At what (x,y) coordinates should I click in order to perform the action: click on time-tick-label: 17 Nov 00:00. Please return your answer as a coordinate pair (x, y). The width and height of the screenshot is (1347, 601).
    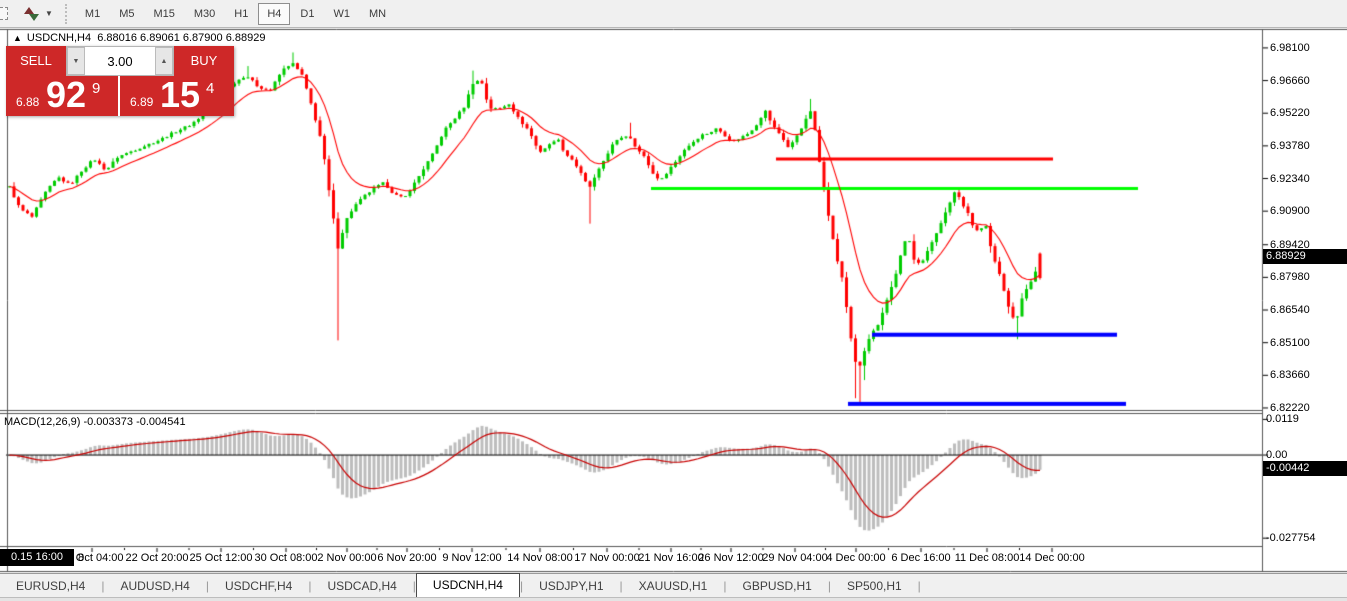
    Looking at the image, I should click on (607, 558).